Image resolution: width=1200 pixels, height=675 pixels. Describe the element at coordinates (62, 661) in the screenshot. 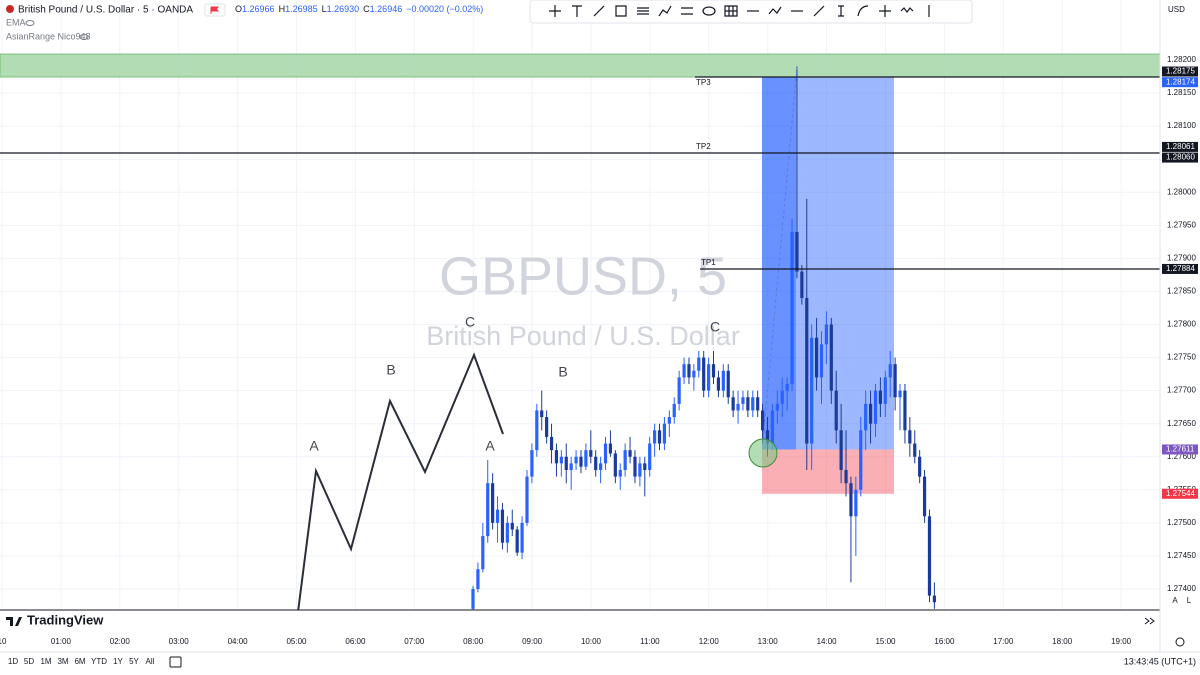

I see `range-button: 3M` at that location.